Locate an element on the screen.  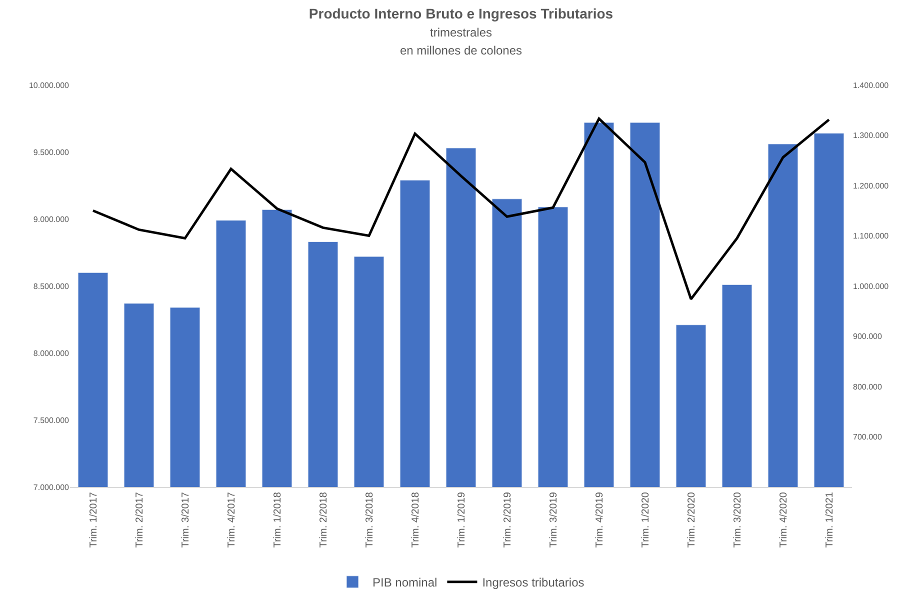
y2-tick-label: 800.000 is located at coordinates (867, 387).